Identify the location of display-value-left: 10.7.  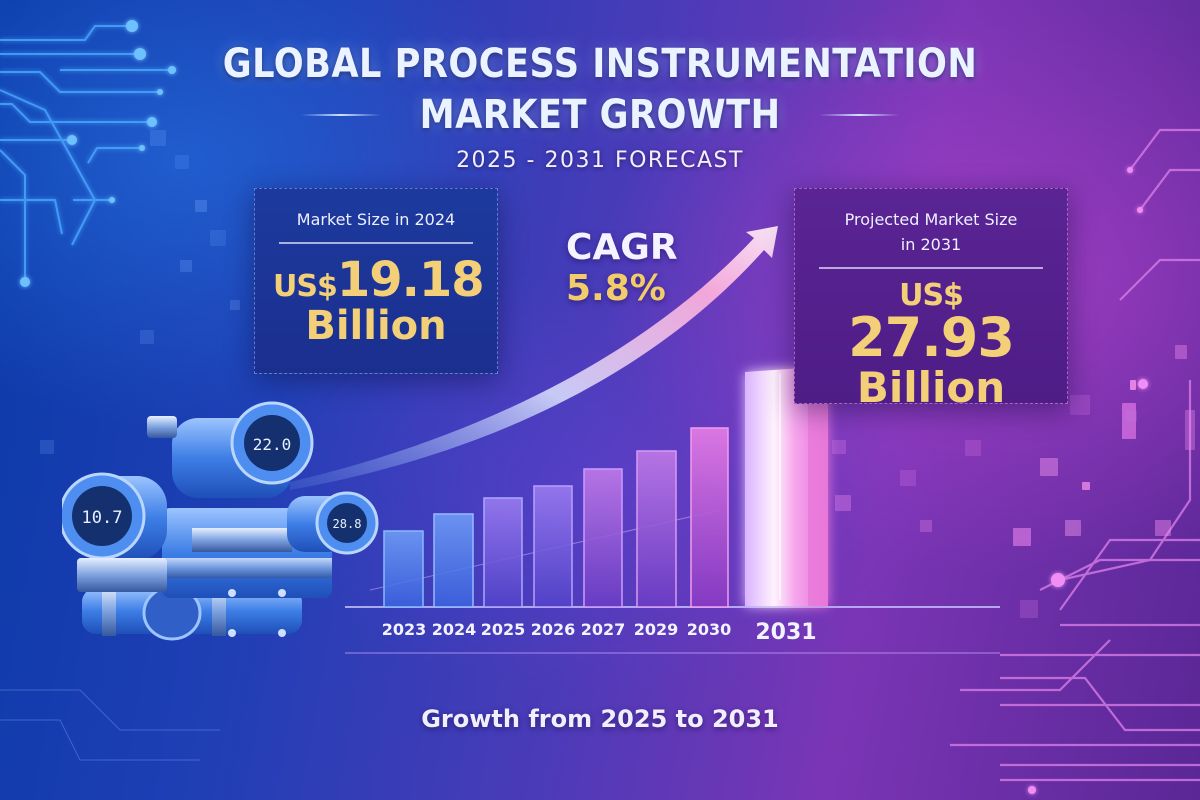
(102, 518).